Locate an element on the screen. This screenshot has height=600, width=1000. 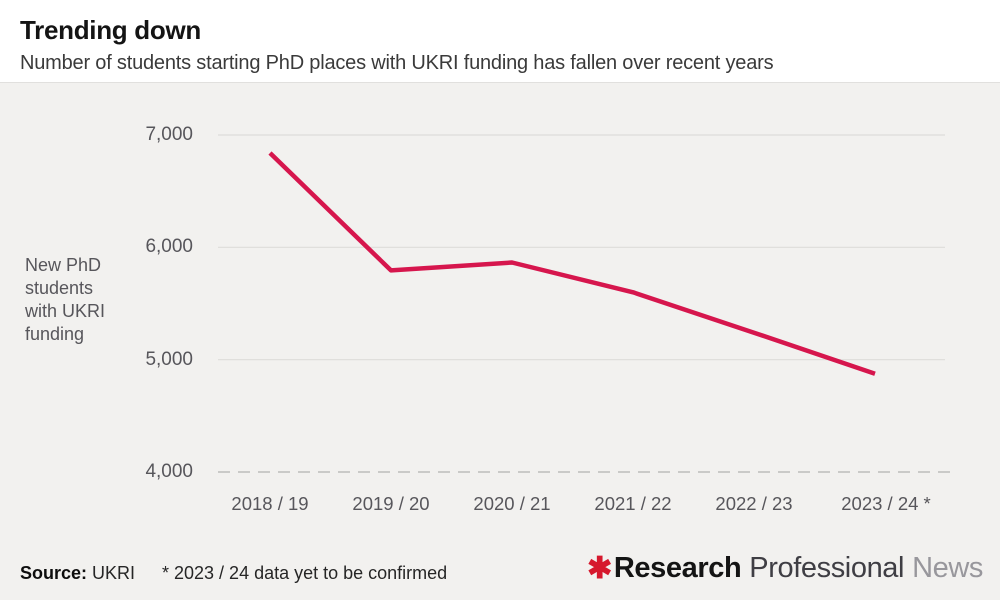
x-tick-2020-21: 2020 / 21 is located at coordinates (512, 503).